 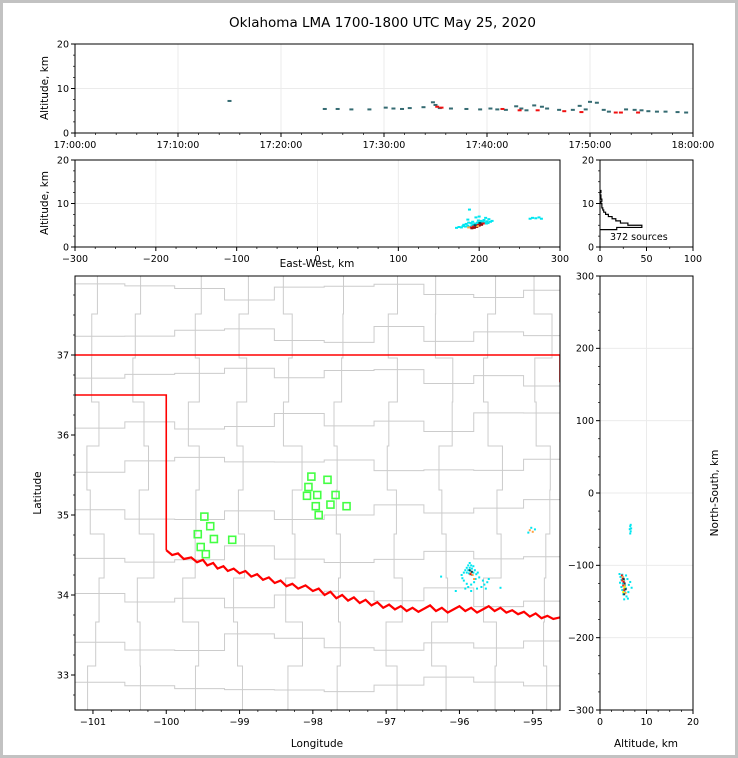 I want to click on x-tick-label: 17:00:00, so click(x=75, y=145).